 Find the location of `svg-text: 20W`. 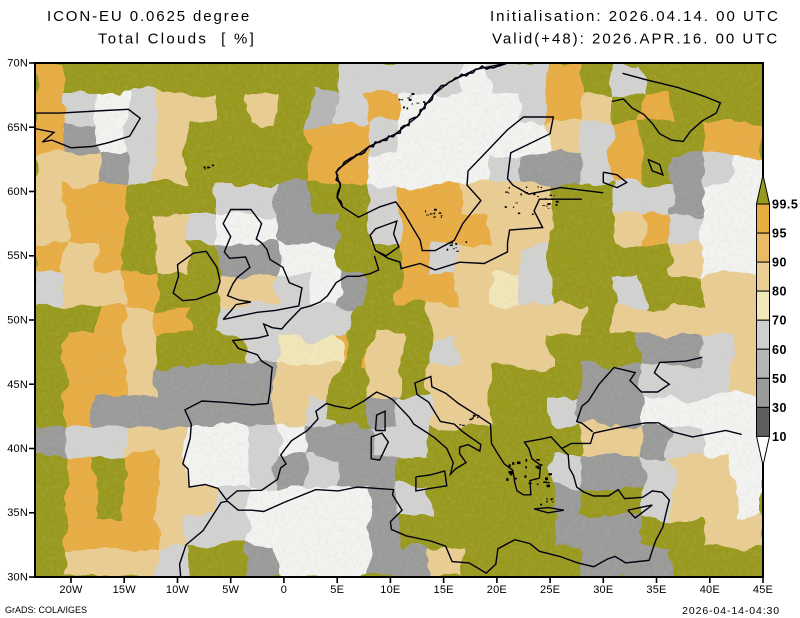

svg-text: 20W is located at coordinates (71, 590).